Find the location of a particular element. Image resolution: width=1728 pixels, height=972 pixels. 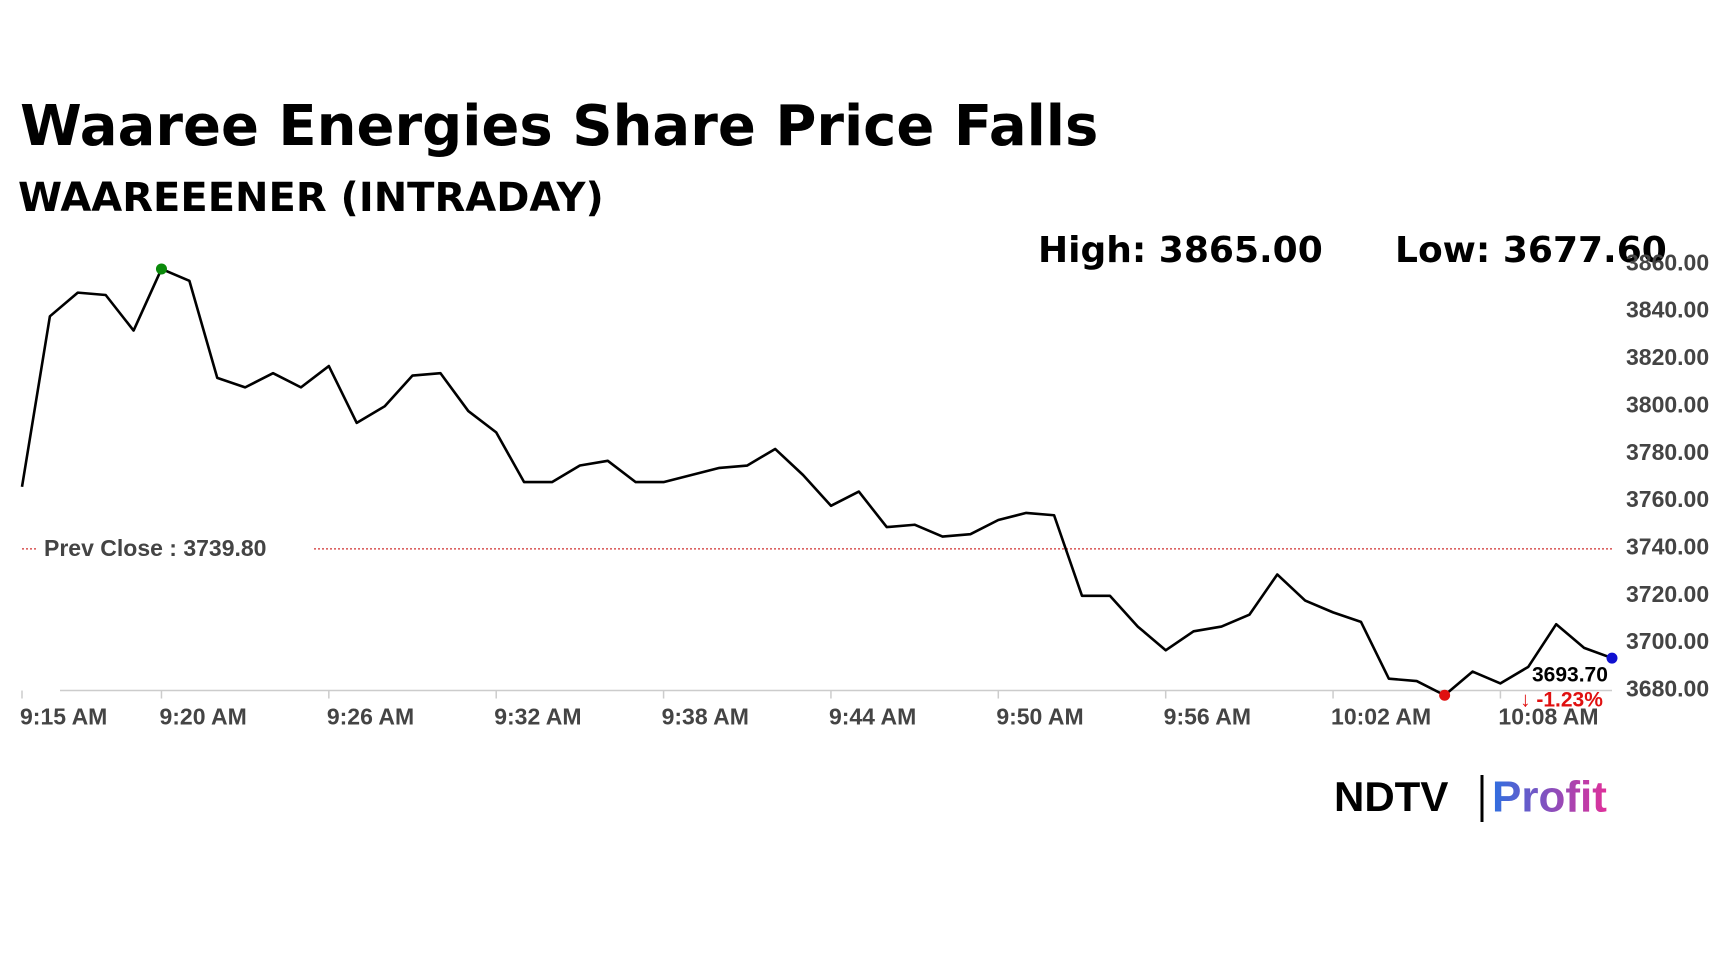

logo-ndtv: NDTV is located at coordinates (1391, 796).